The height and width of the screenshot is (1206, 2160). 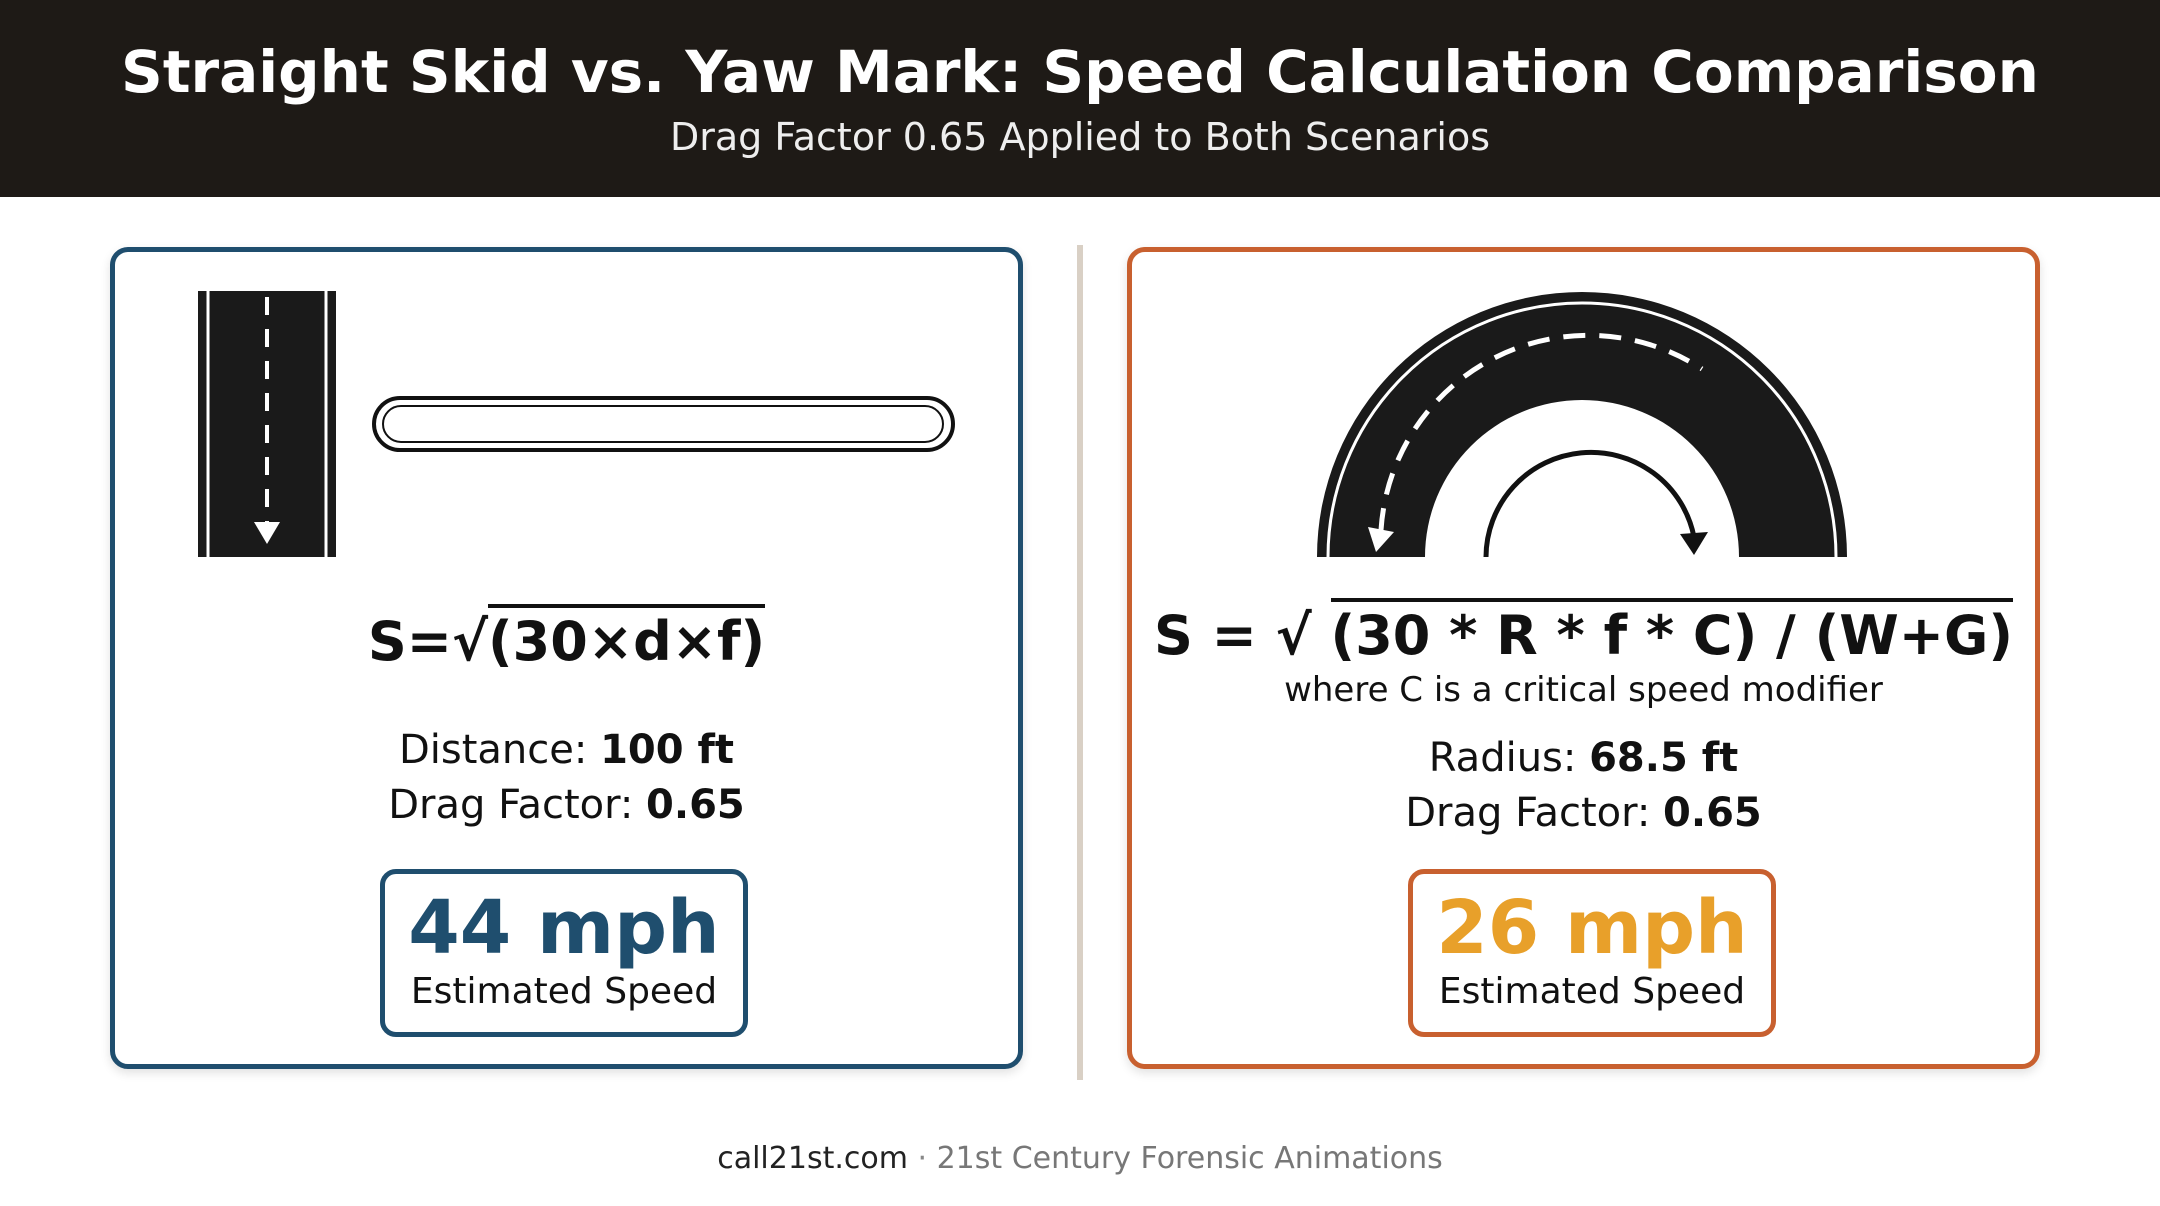 What do you see at coordinates (427, 641) in the screenshot?
I see `text: S=√` at bounding box center [427, 641].